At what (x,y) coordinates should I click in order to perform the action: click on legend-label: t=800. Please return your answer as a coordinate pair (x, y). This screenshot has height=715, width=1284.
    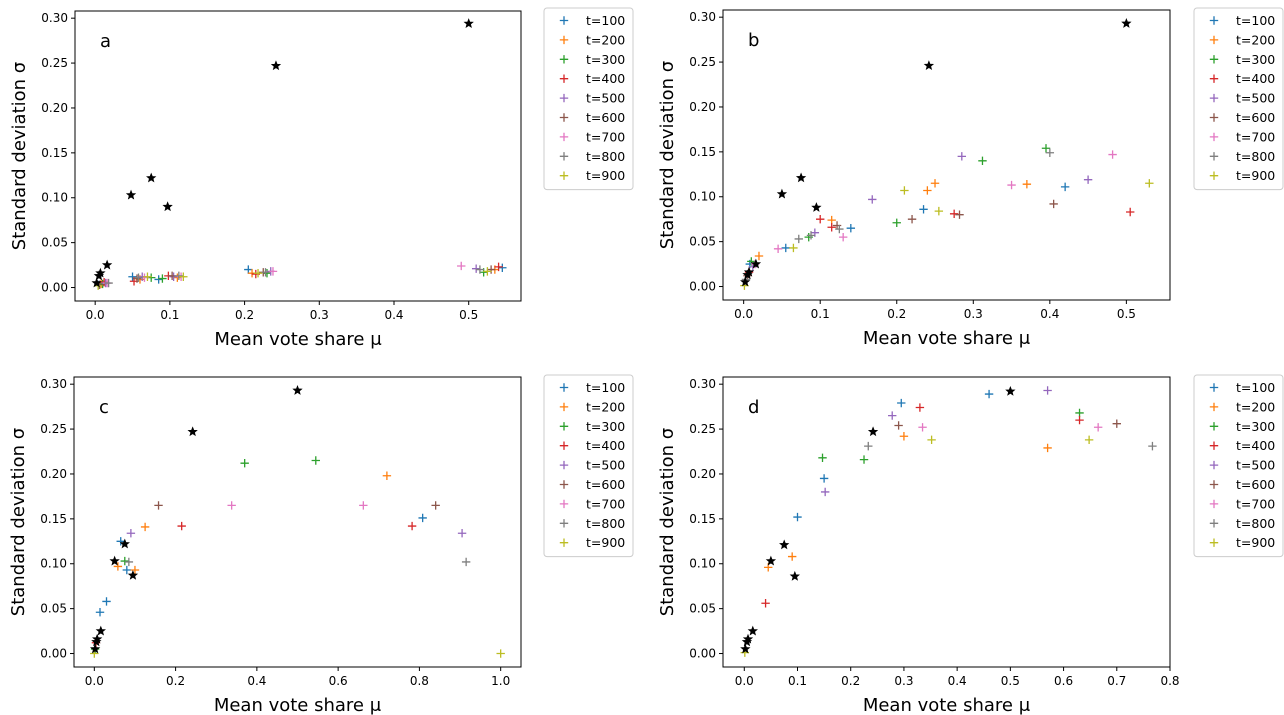
    Looking at the image, I should click on (1255, 156).